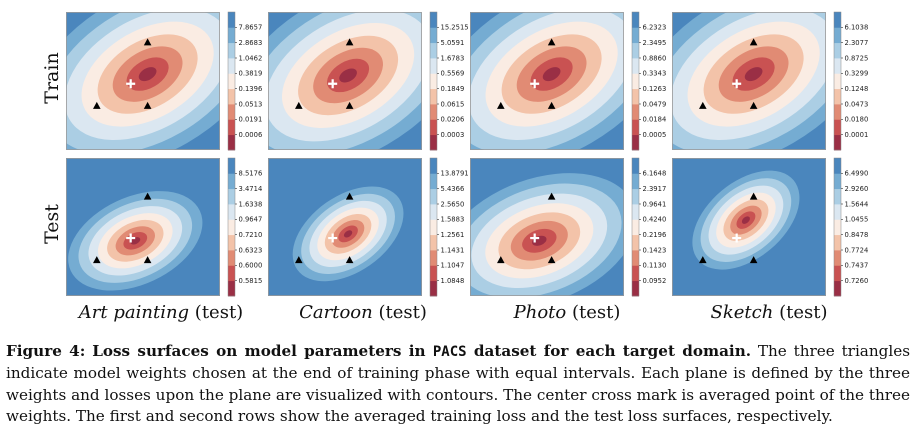 This screenshot has height=436, width=915. What do you see at coordinates (52, 77) in the screenshot?
I see `row-label-train: Train` at bounding box center [52, 77].